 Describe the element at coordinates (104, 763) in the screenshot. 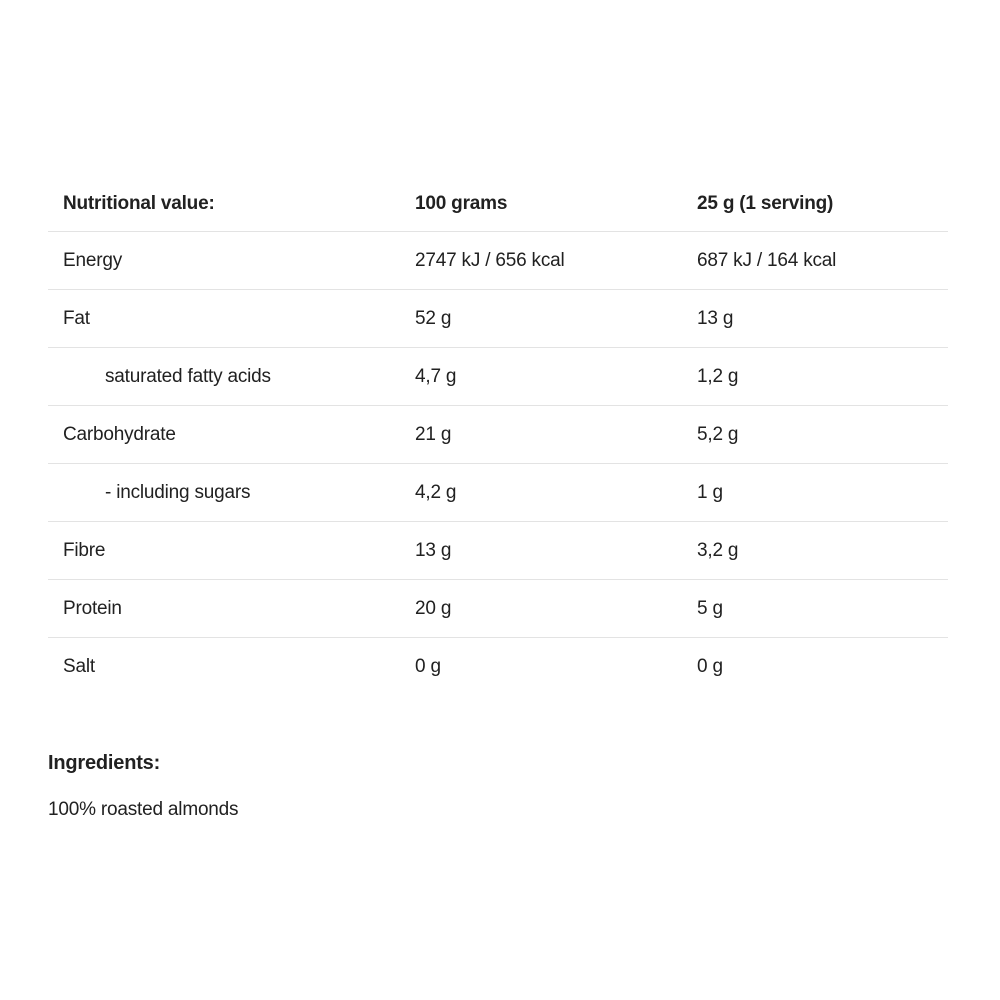

I see `ingredients-heading: Ingredients:` at that location.